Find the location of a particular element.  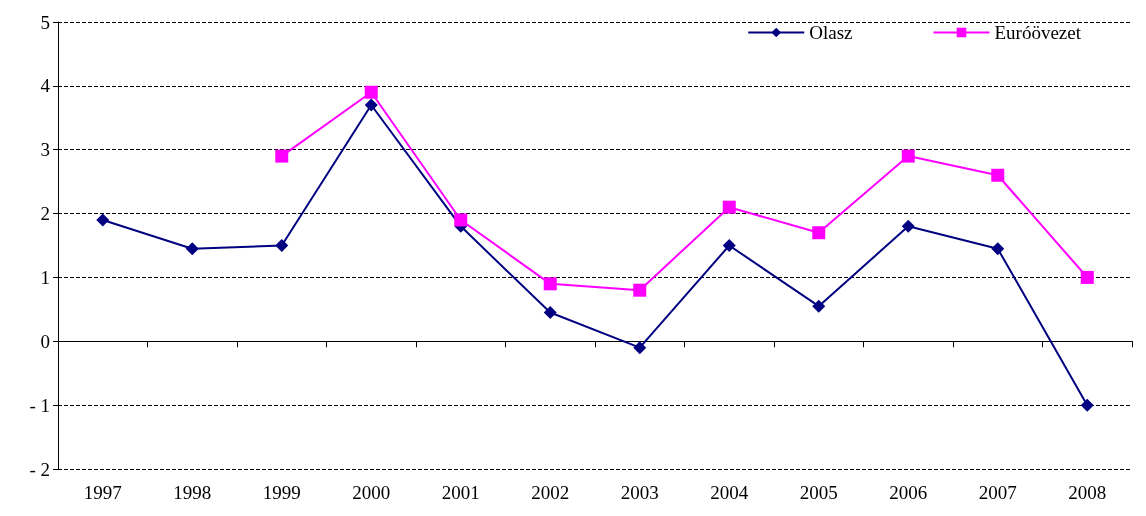

y-tick-label: 4 is located at coordinates (45, 86).